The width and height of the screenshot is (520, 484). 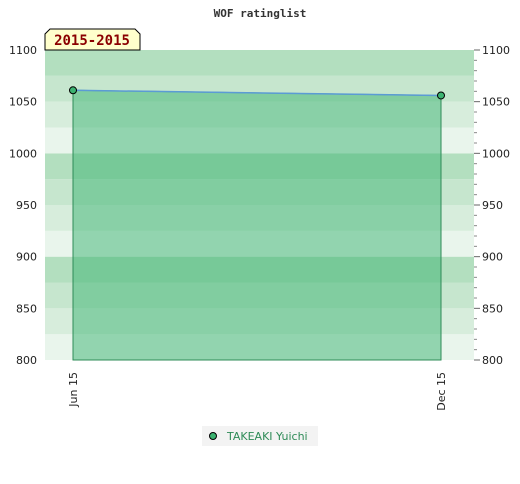 What do you see at coordinates (23, 102) in the screenshot?
I see `y-tick-label-left: 1050` at bounding box center [23, 102].